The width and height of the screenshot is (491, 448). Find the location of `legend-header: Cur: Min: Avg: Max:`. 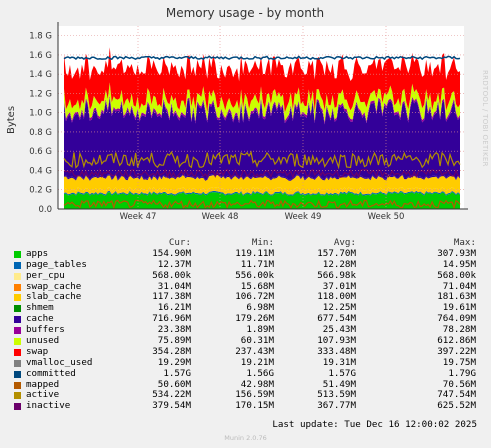

legend-header: Cur: Min: Avg: Max: is located at coordinates (249, 243).